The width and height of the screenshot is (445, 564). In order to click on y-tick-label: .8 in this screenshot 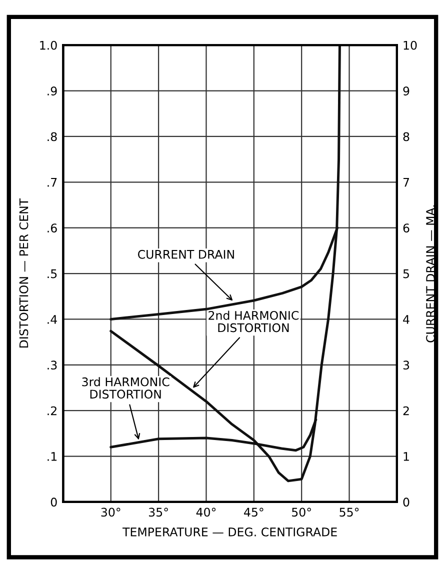, I will do `click(52, 137)`.